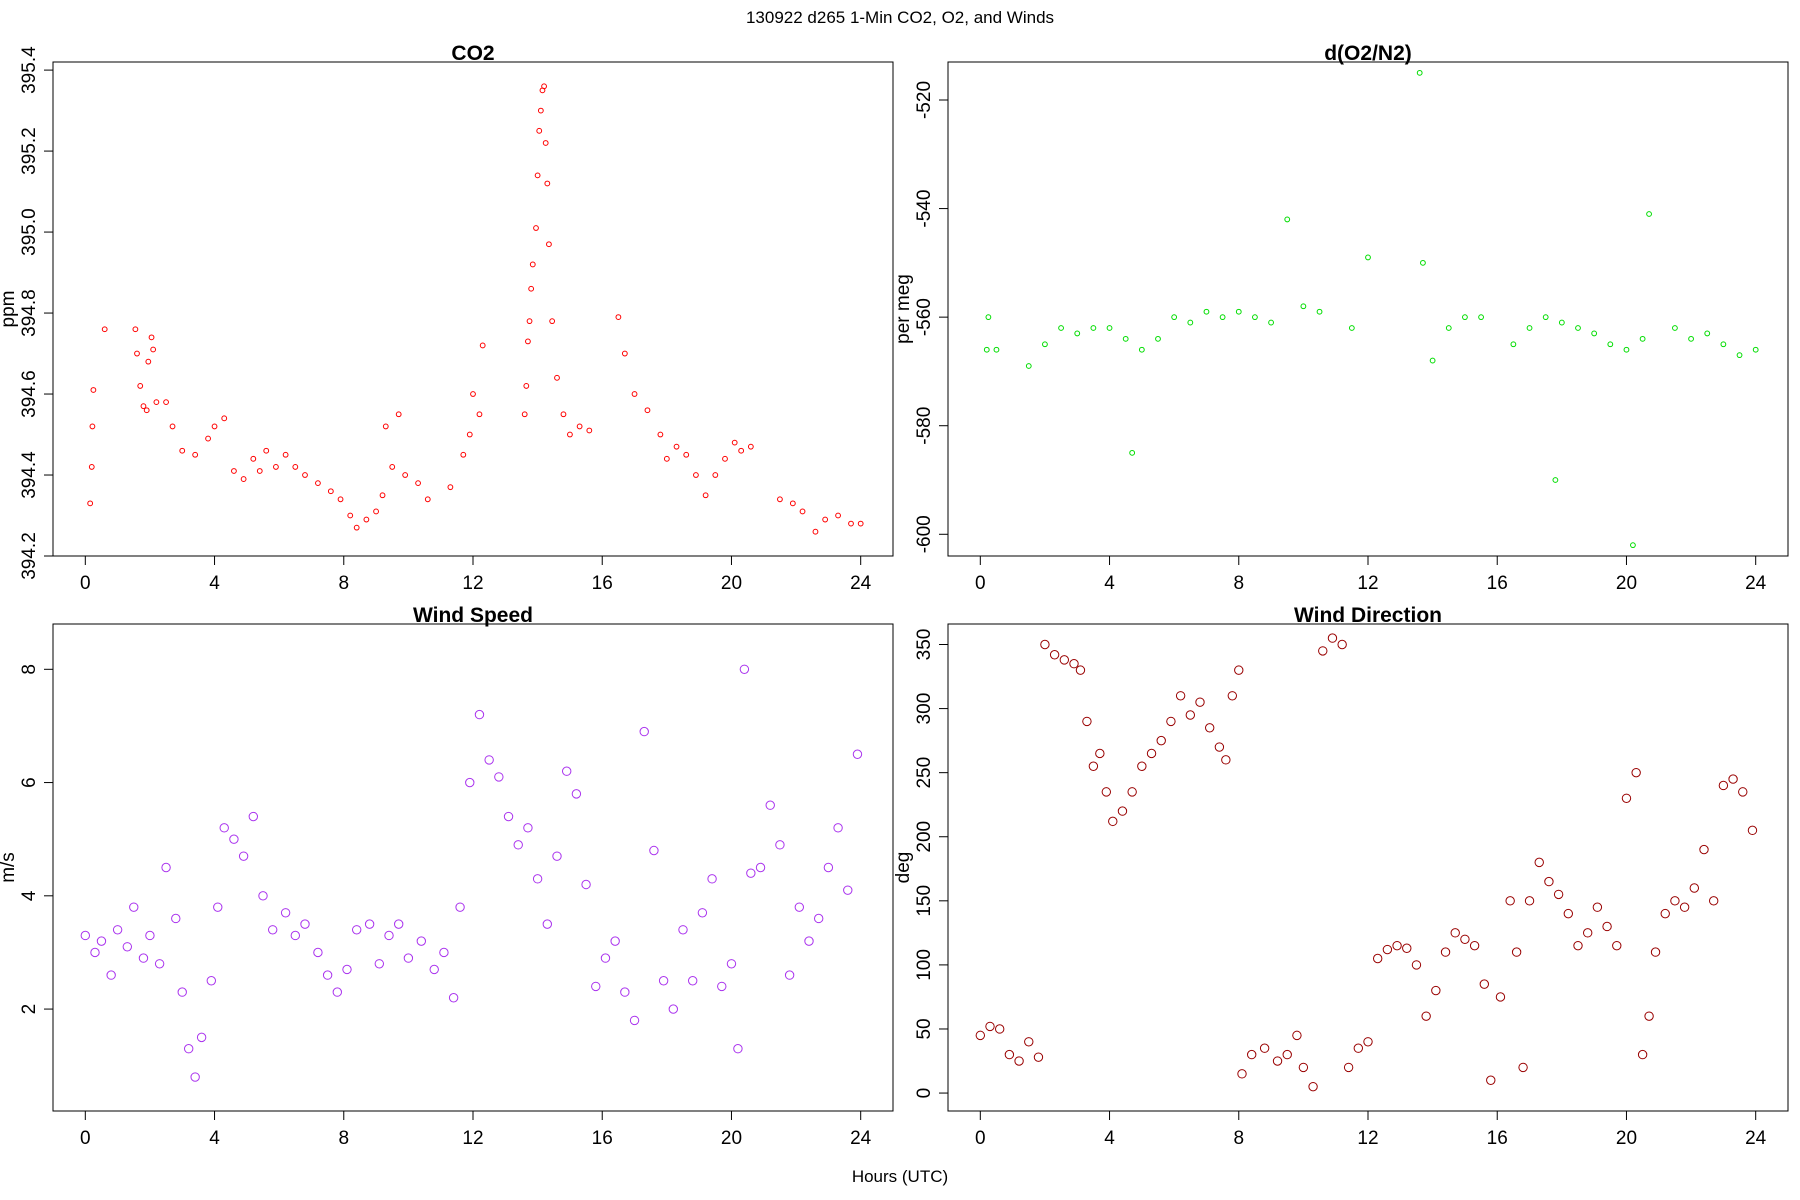 Image resolution: width=1800 pixels, height=1200 pixels. What do you see at coordinates (36, 313) in the screenshot?
I see `y-axis: 394.2 394.4 394.6 394.8 395.0 395.2 395.4` at bounding box center [36, 313].